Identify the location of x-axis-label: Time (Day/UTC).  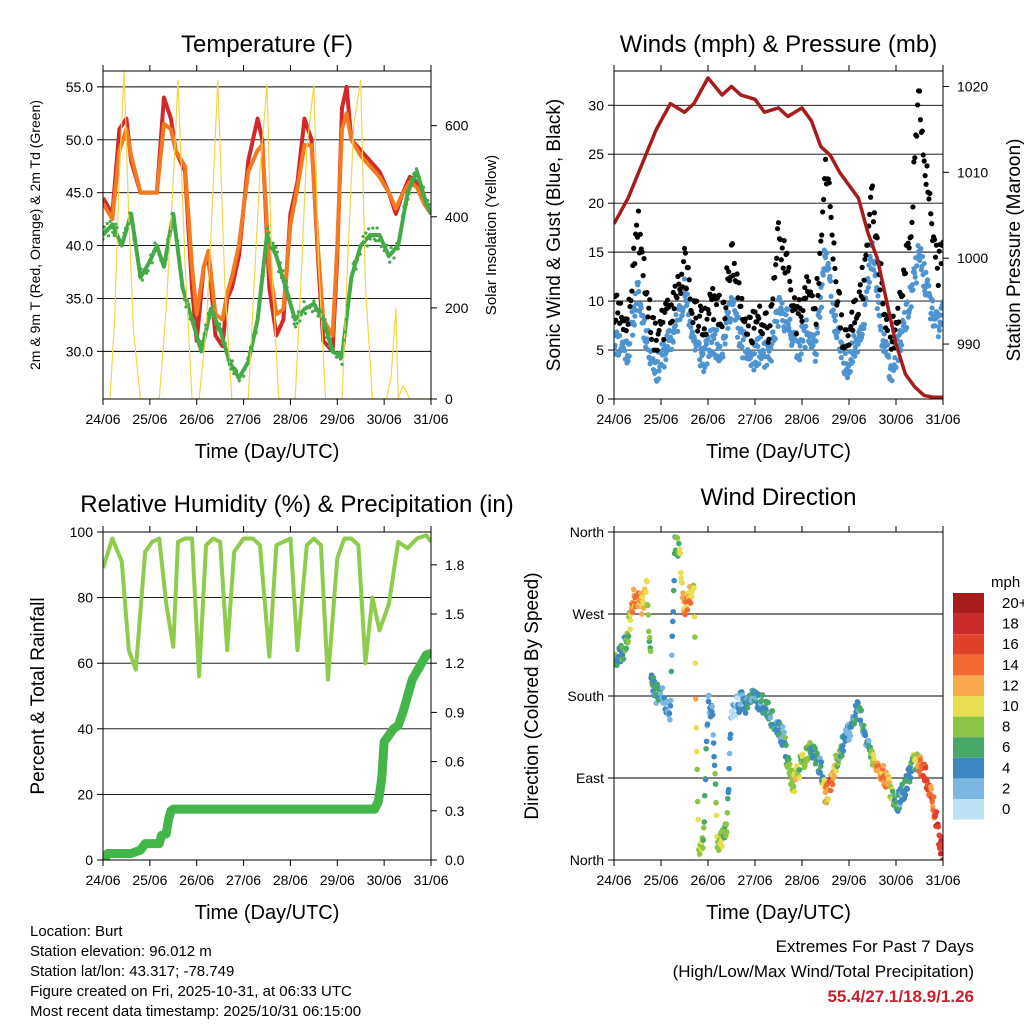
(267, 452).